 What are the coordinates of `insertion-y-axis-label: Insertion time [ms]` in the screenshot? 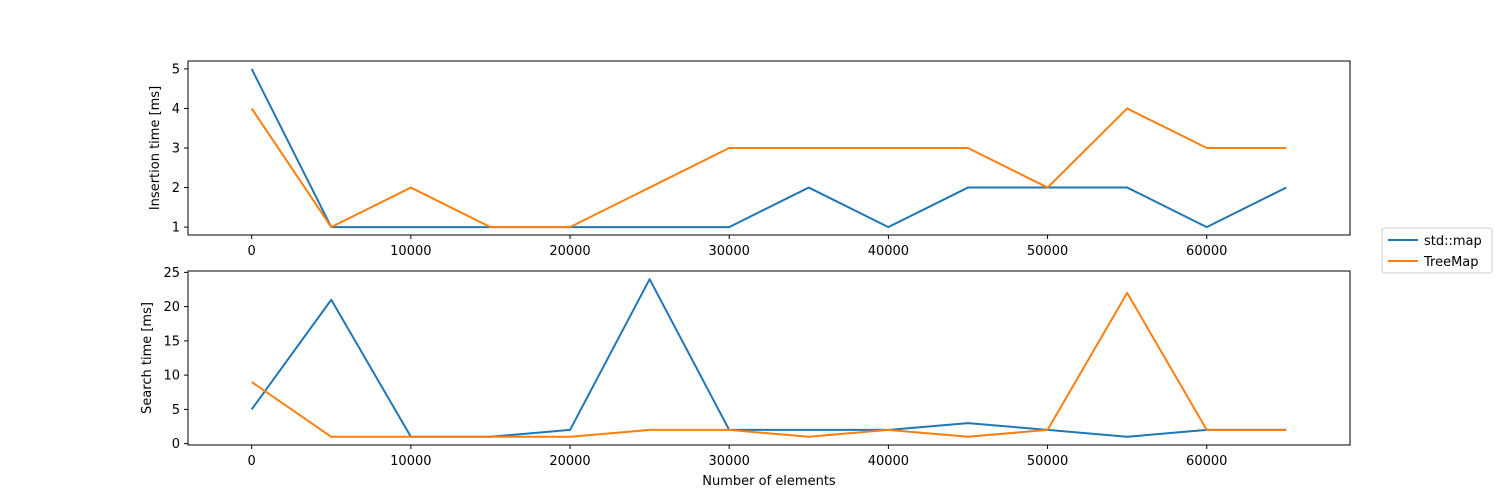 It's located at (155, 148).